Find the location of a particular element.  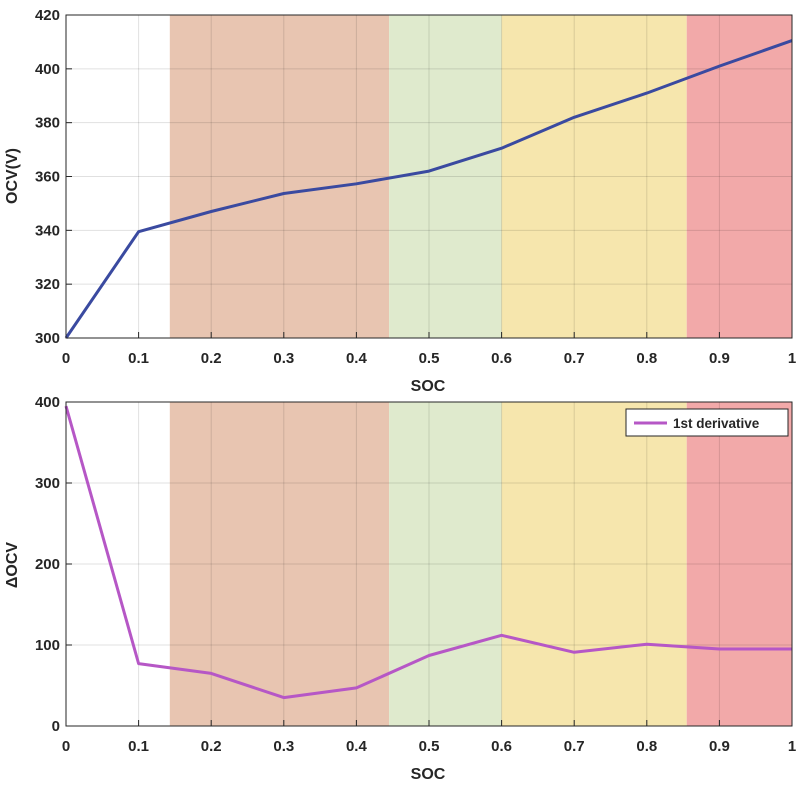

chart-bottom-xtick-label-2: 0.2 is located at coordinates (211, 746).